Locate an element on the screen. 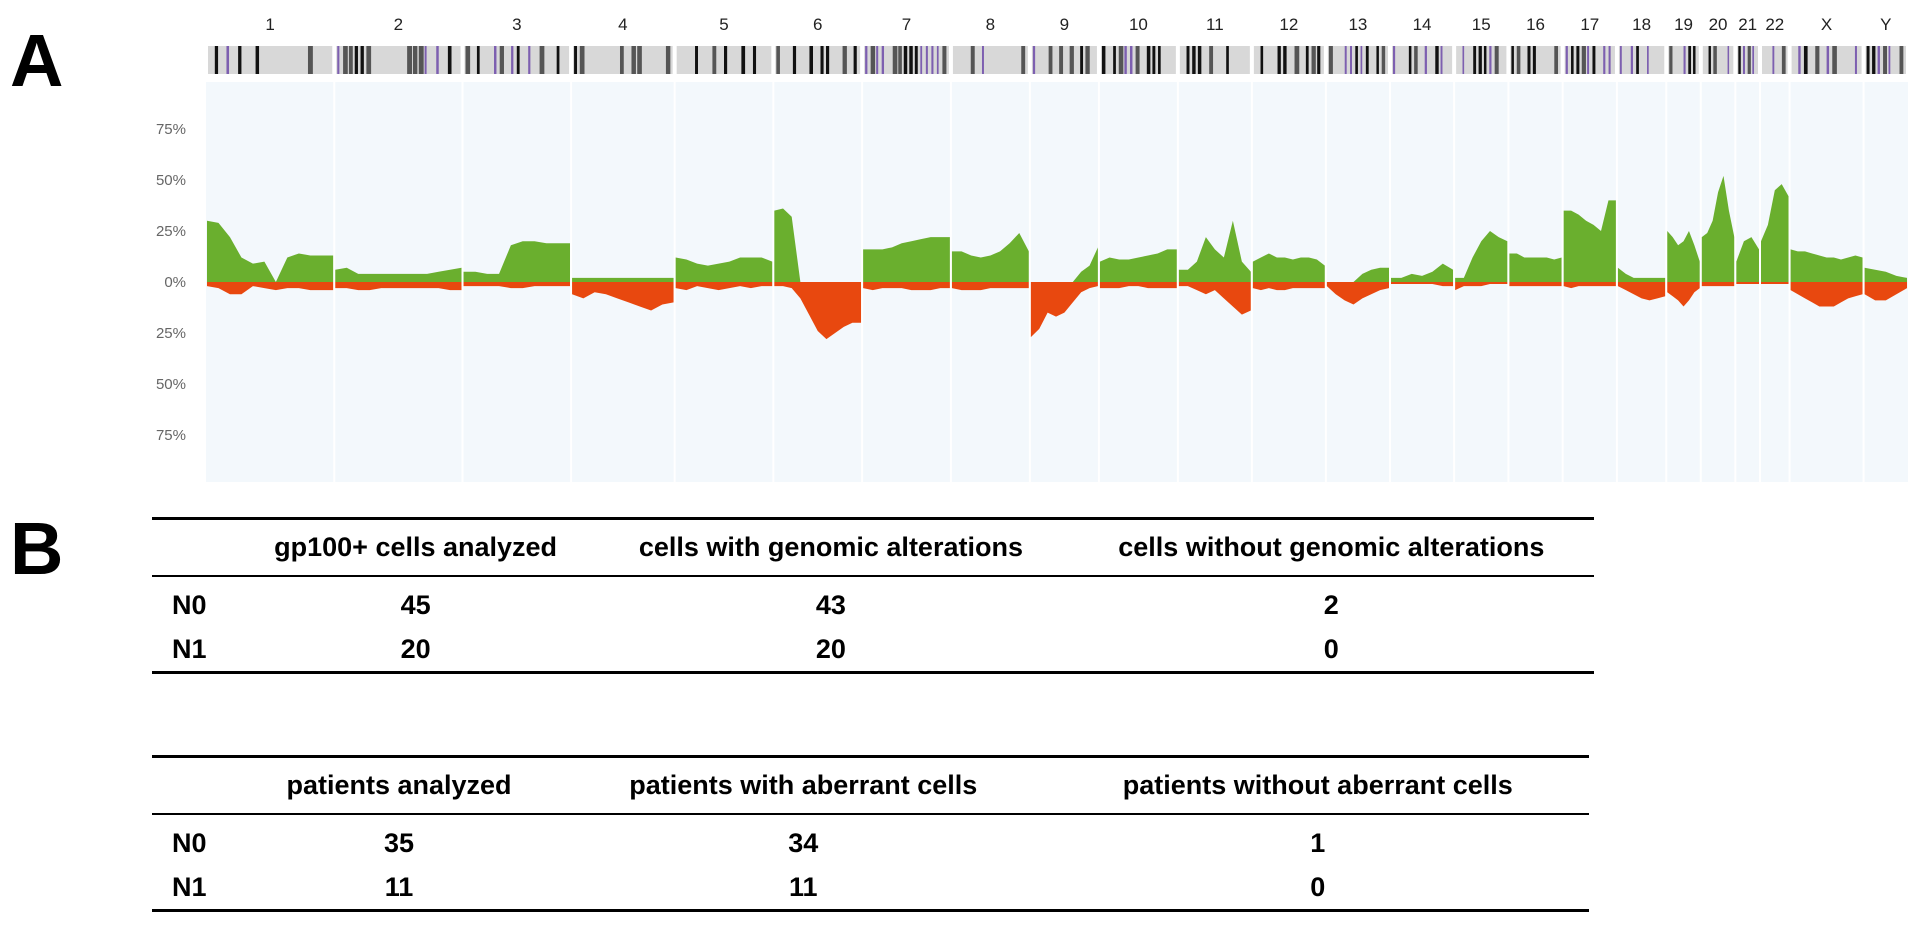 This screenshot has height=925, width=1920. chromosome-label: 13 is located at coordinates (1357, 24).